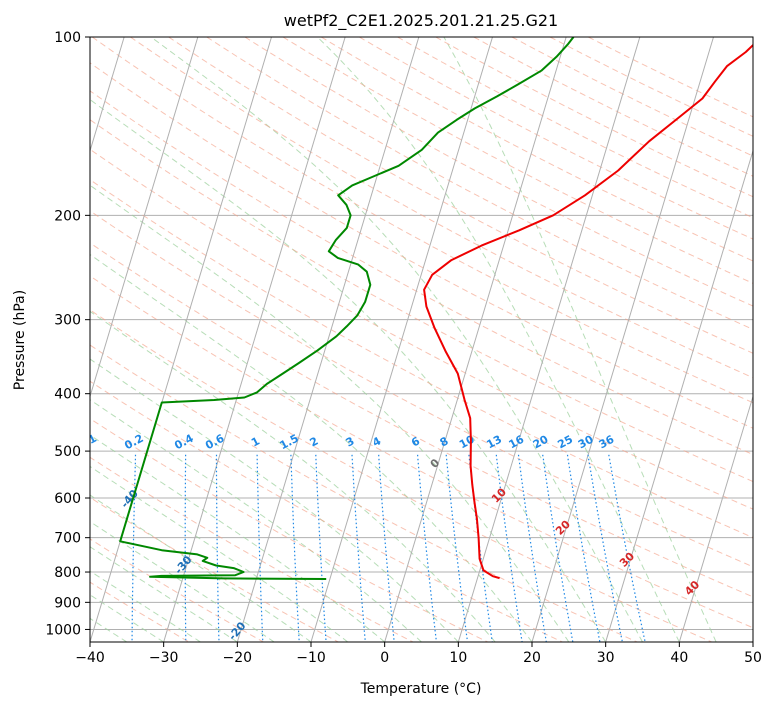  What do you see at coordinates (67, 38) in the screenshot?
I see `y-tick-label: 100` at bounding box center [67, 38].